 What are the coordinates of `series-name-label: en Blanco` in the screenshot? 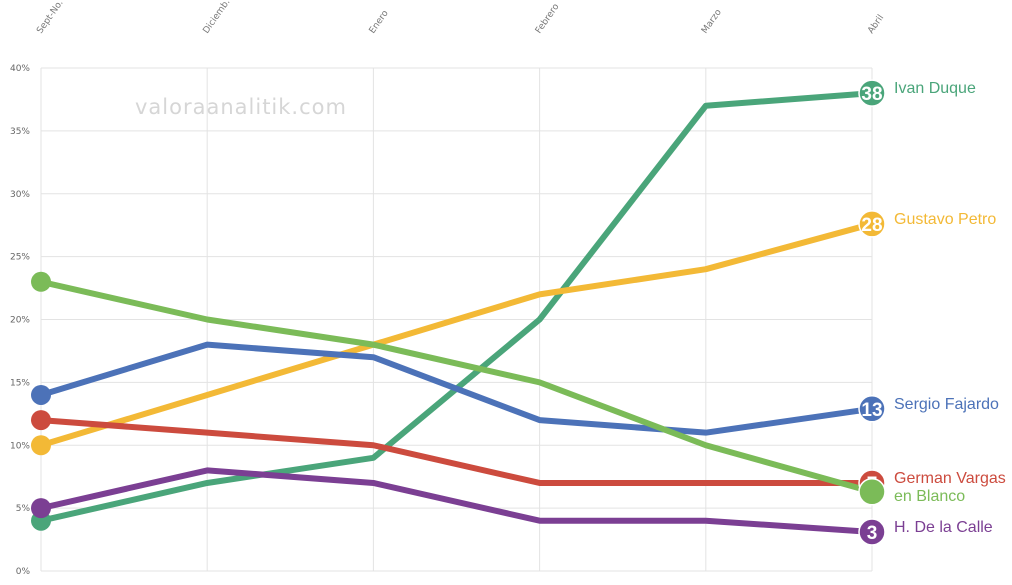 It's located at (929, 496).